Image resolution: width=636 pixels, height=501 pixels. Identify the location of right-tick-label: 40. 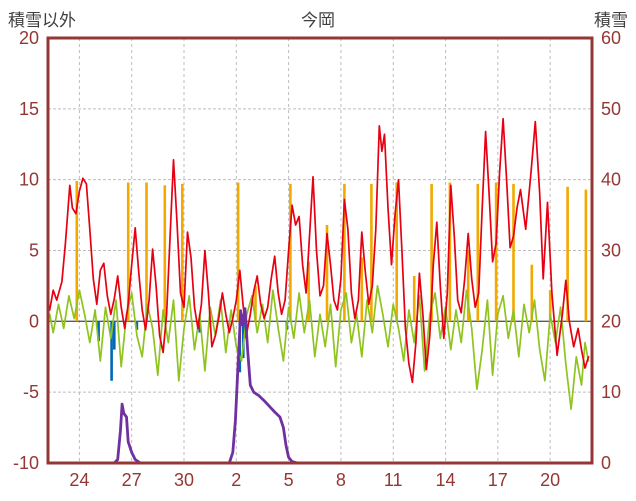
(611, 180).